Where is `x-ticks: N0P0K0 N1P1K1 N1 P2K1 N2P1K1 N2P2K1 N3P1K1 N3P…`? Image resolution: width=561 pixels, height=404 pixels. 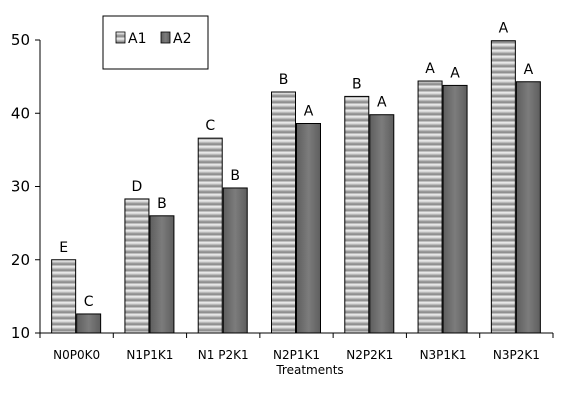
x-ticks: N0P0K0 N1P1K1 N1 P2K1 N2P1K1 N2P2K1 N3P1K1 N3P… is located at coordinates (296, 347).